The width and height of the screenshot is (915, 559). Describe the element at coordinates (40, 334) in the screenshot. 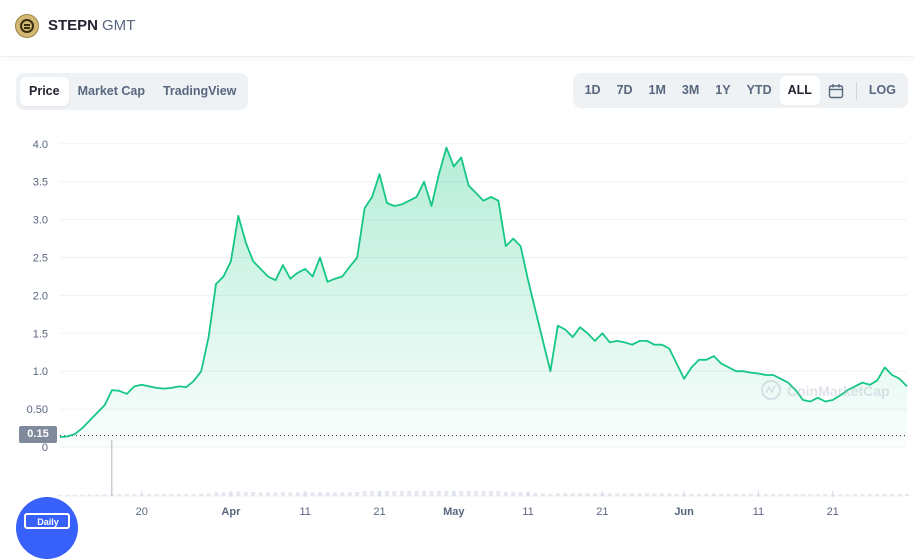

I see `y-tick-label: 1.5` at that location.